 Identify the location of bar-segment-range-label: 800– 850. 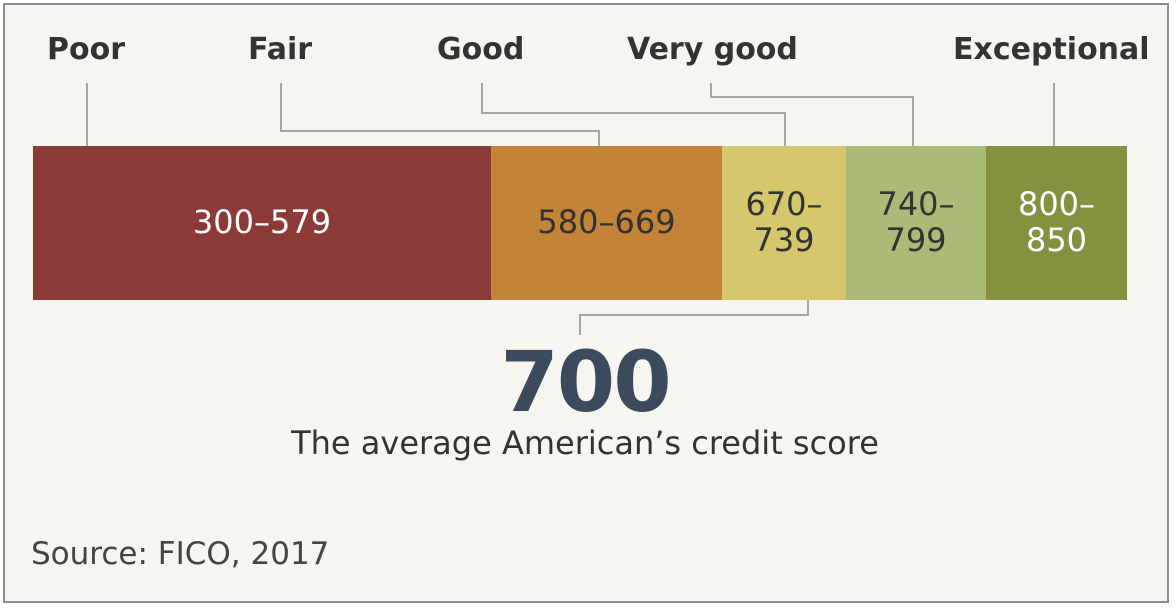
(1056, 222).